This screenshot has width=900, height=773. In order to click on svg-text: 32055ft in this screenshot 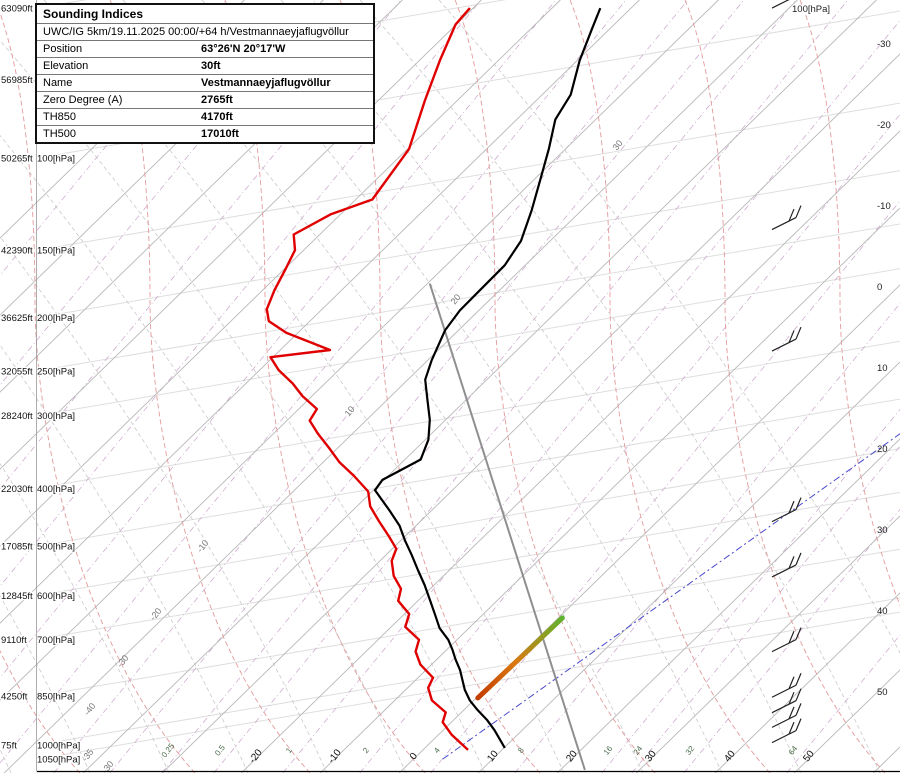, I will do `click(17, 372)`.